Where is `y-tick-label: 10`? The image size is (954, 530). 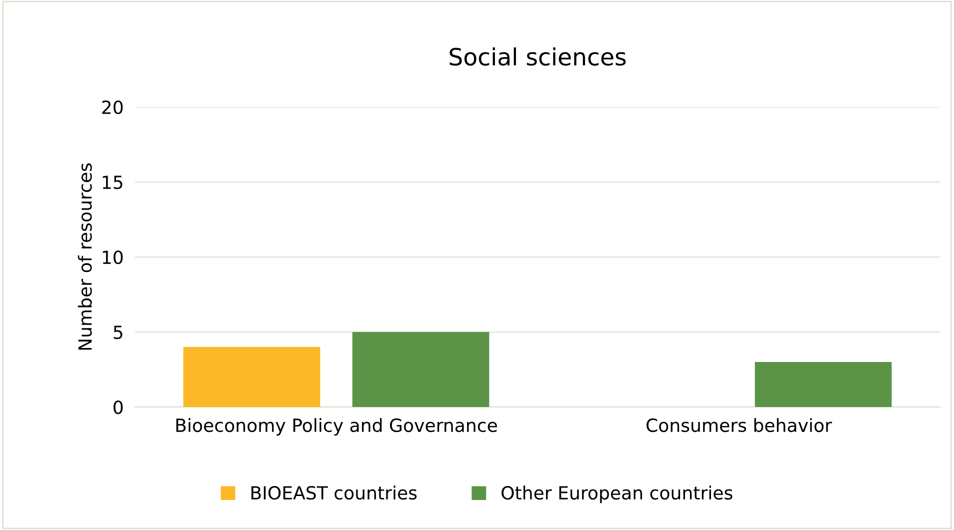
y-tick-label: 10 is located at coordinates (112, 257).